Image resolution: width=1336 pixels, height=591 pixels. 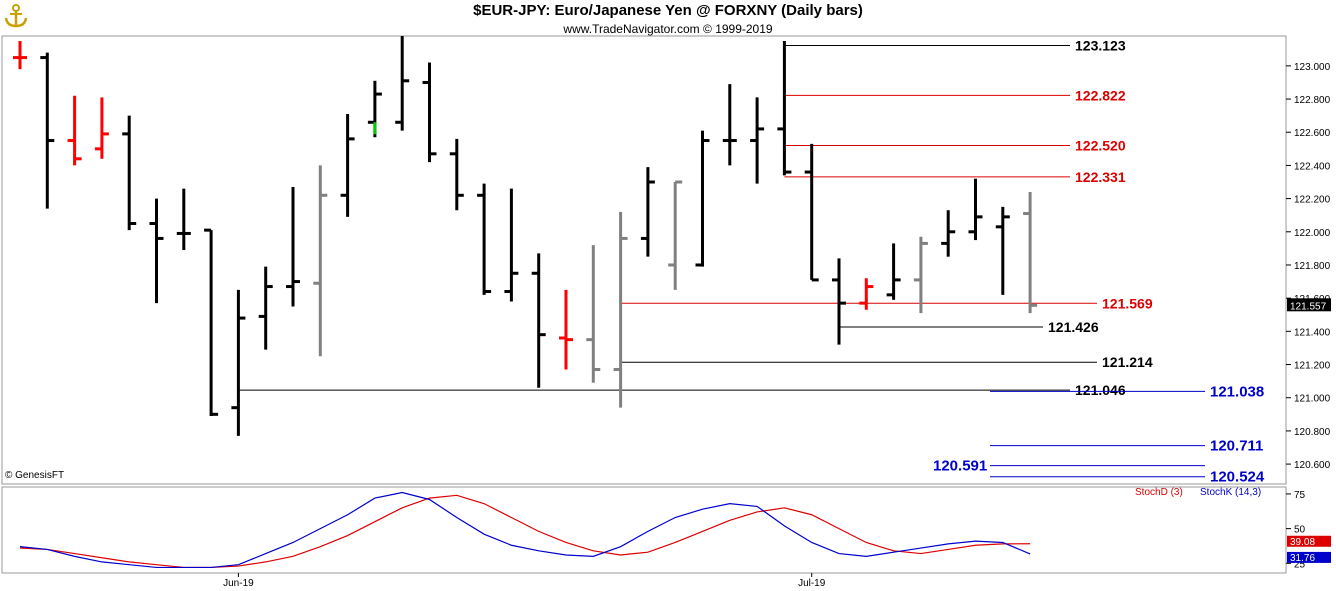 I want to click on x-tick-label: Jun-19, so click(x=238, y=583).